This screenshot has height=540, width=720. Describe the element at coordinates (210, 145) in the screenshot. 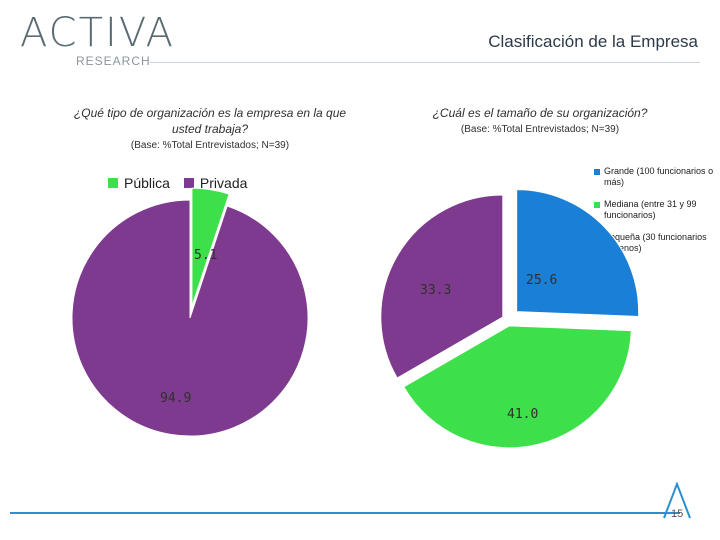

I see `chart1-base-note: (Base: %Total Entrevistados; N=39)` at that location.